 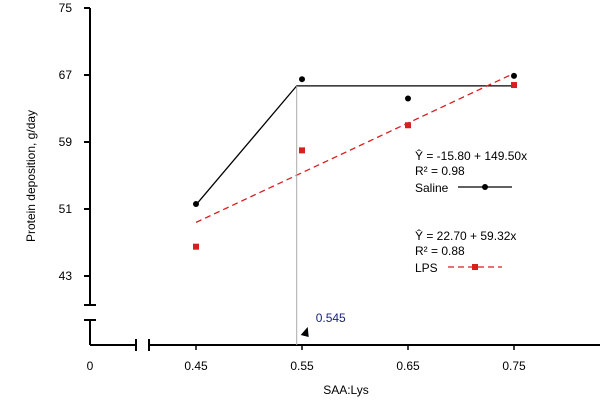 What do you see at coordinates (440, 171) in the screenshot?
I see `r2-saline: R² = 0.98` at bounding box center [440, 171].